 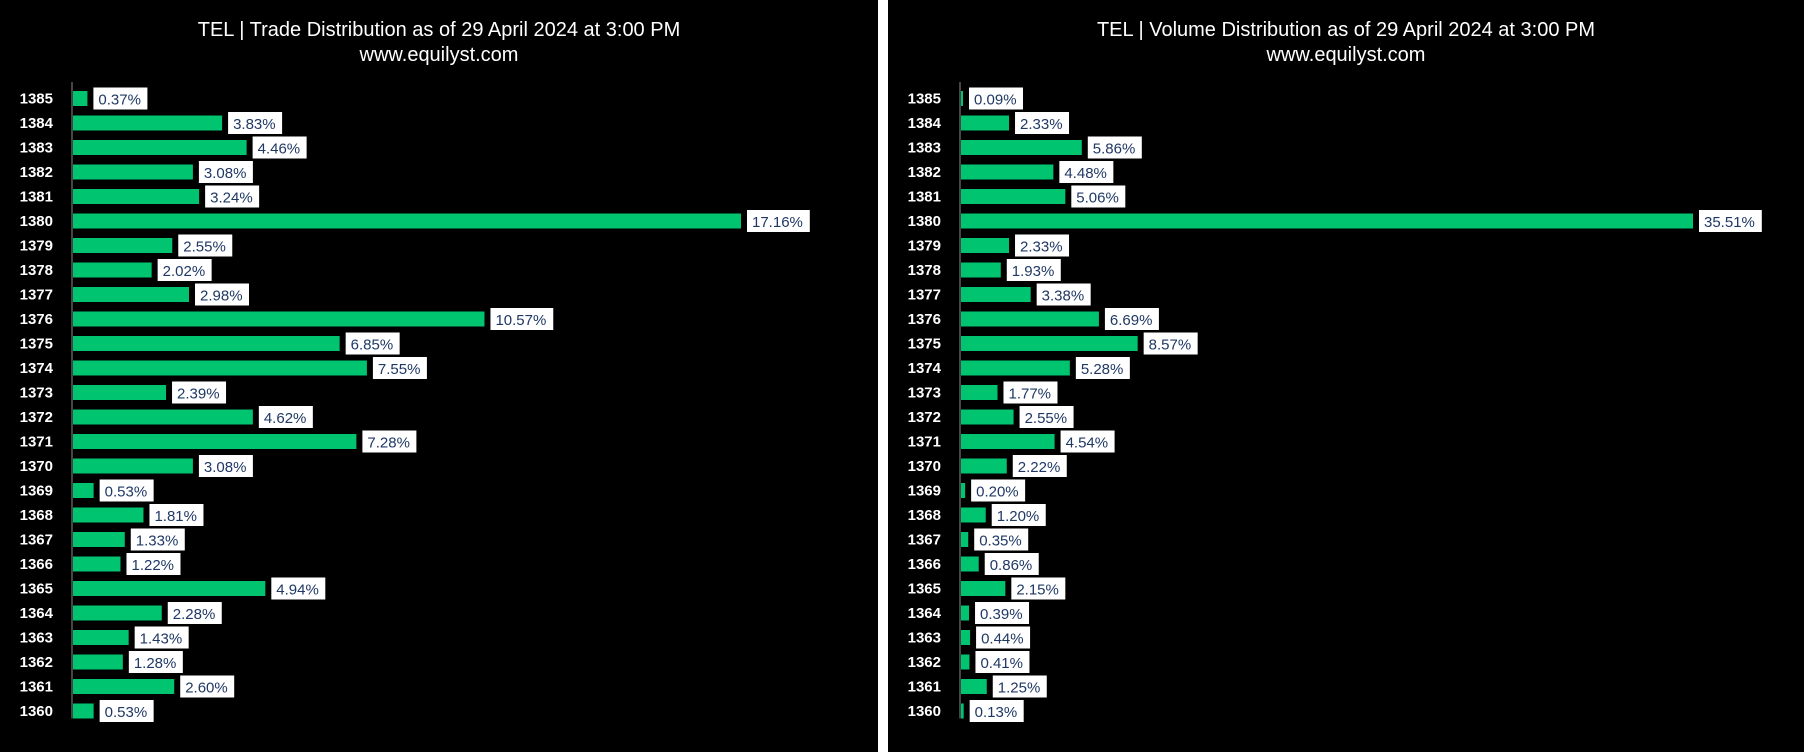 I want to click on data-label: 4.46%, so click(x=279, y=149).